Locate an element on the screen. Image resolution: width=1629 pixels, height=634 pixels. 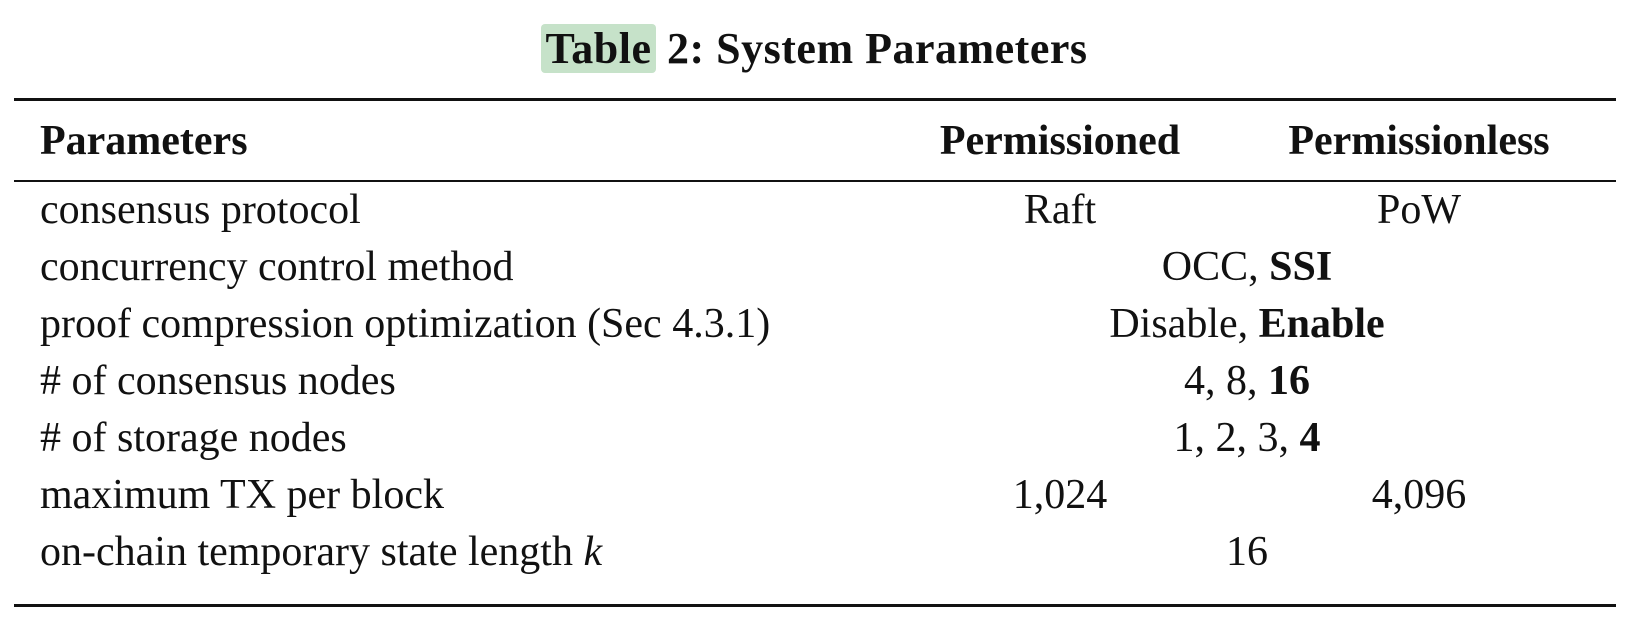
param-cell: # of consensus nodes is located at coordinates (218, 381).